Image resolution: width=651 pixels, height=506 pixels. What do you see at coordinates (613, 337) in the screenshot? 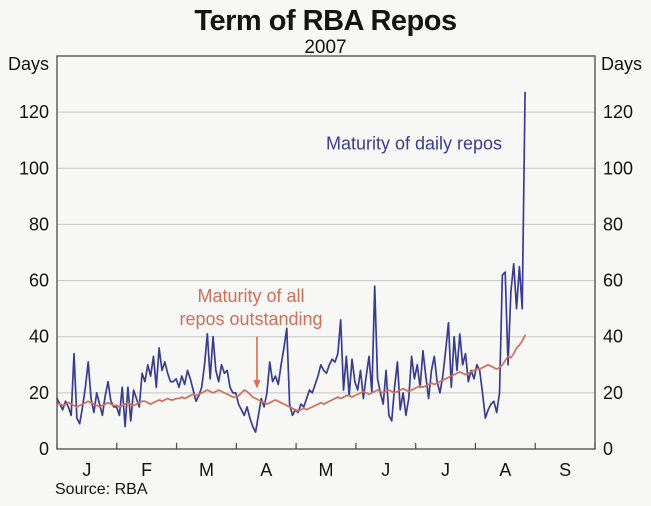
I see `y-label-right-40: 40` at bounding box center [613, 337].